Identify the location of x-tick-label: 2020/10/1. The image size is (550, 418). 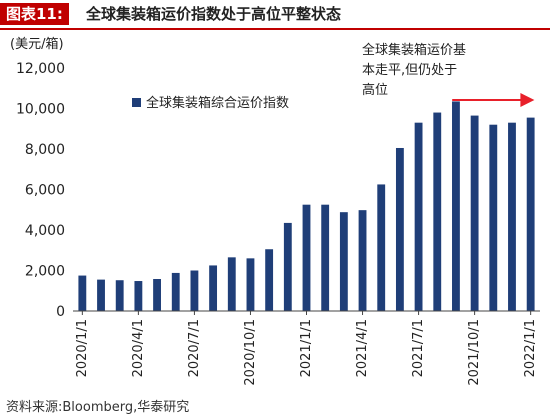
(250, 352).